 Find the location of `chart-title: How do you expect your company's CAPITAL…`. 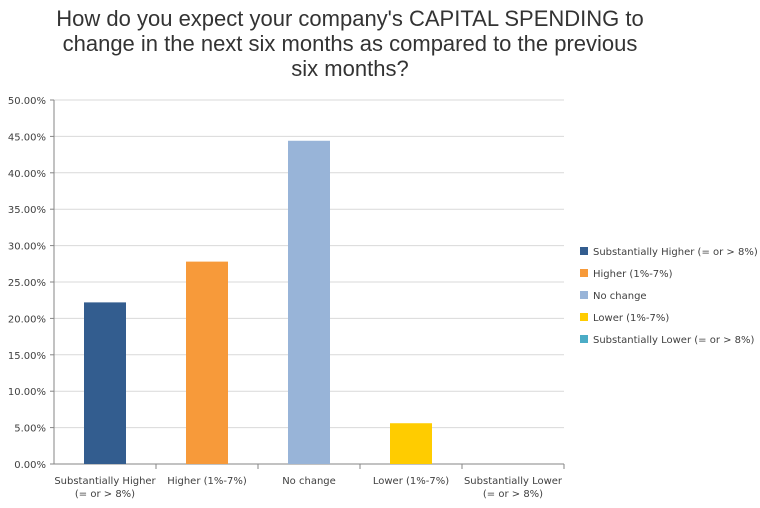

chart-title: How do you expect your company's CAPITAL… is located at coordinates (350, 43).